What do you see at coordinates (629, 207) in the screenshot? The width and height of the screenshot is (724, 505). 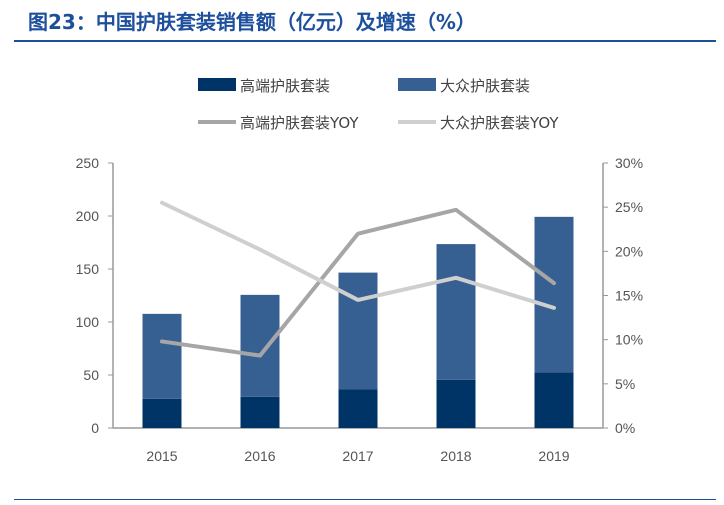 I see `right-tick-label: 25%` at bounding box center [629, 207].